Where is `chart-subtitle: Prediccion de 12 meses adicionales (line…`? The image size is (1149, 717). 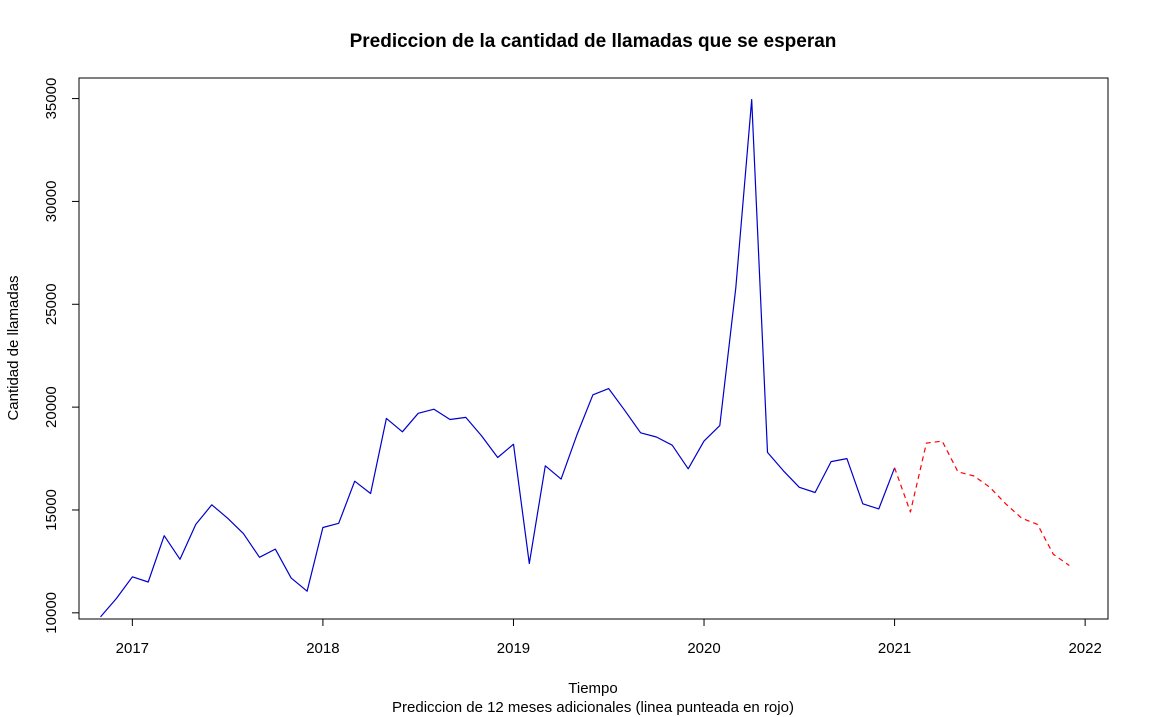 chart-subtitle: Prediccion de 12 meses adicionales (line… is located at coordinates (593, 707).